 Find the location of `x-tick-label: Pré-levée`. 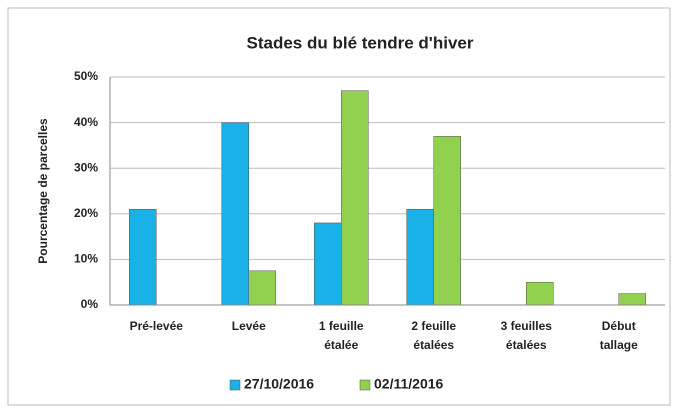

x-tick-label: Pré-levée is located at coordinates (156, 326).